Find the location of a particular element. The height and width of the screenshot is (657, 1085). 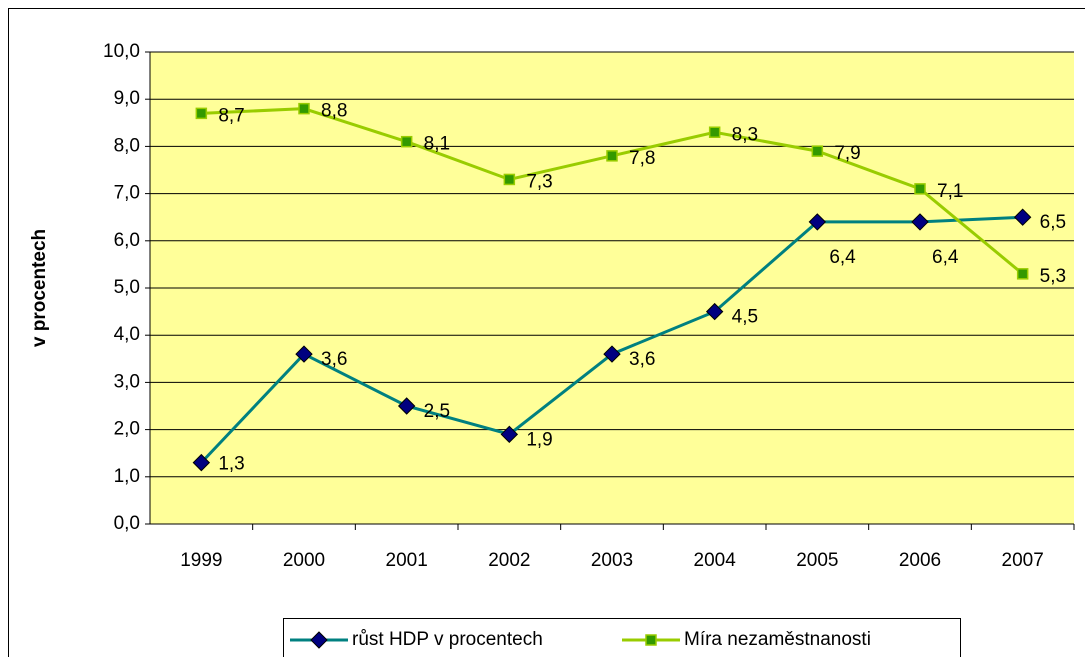

x-tick-label: 2004 is located at coordinates (715, 560).